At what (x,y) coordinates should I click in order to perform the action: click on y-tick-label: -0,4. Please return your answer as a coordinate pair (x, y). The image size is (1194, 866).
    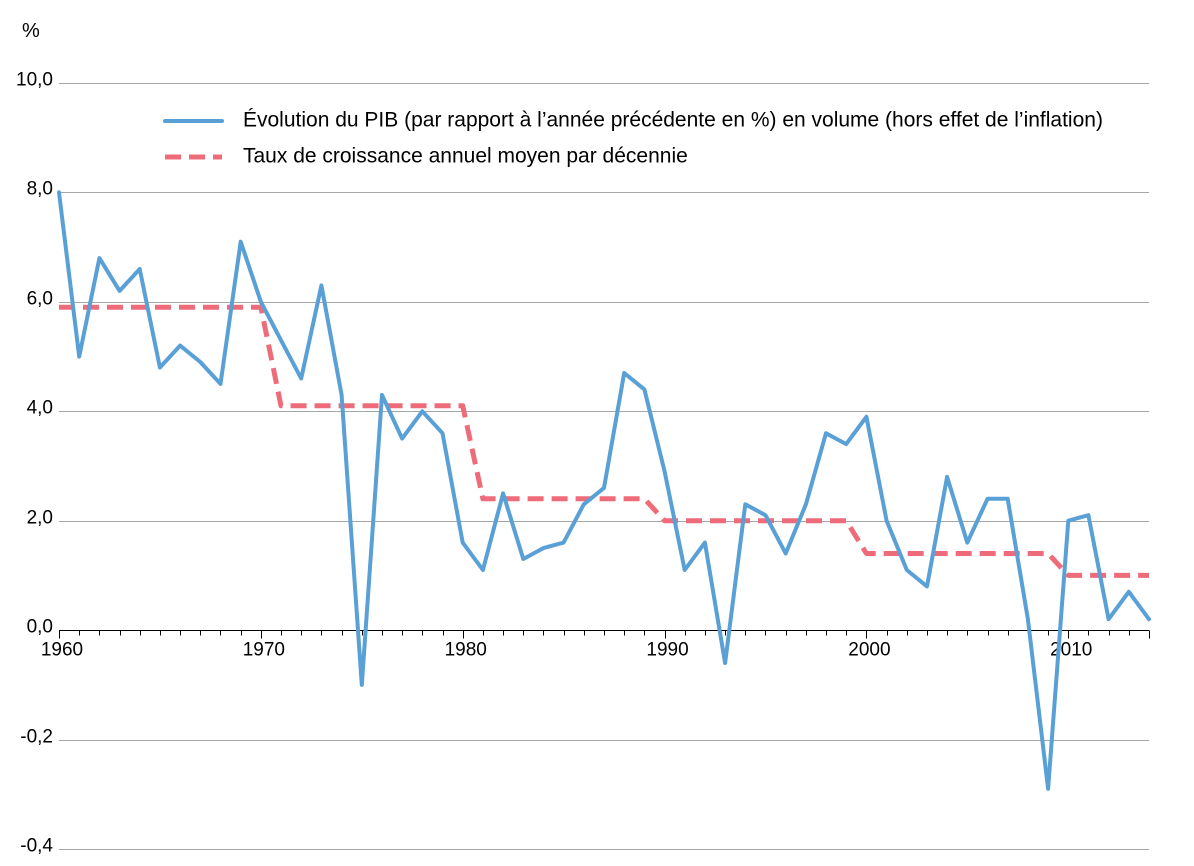
    Looking at the image, I should click on (36, 846).